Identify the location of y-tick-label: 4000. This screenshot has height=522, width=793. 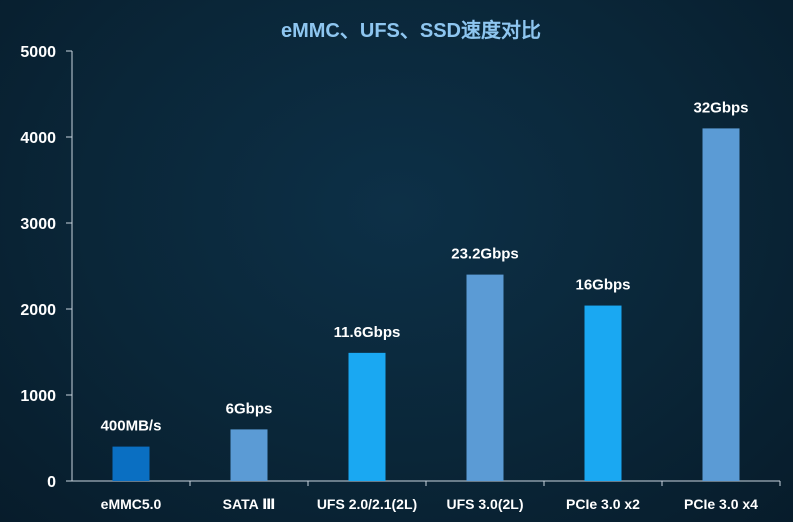
(38, 138).